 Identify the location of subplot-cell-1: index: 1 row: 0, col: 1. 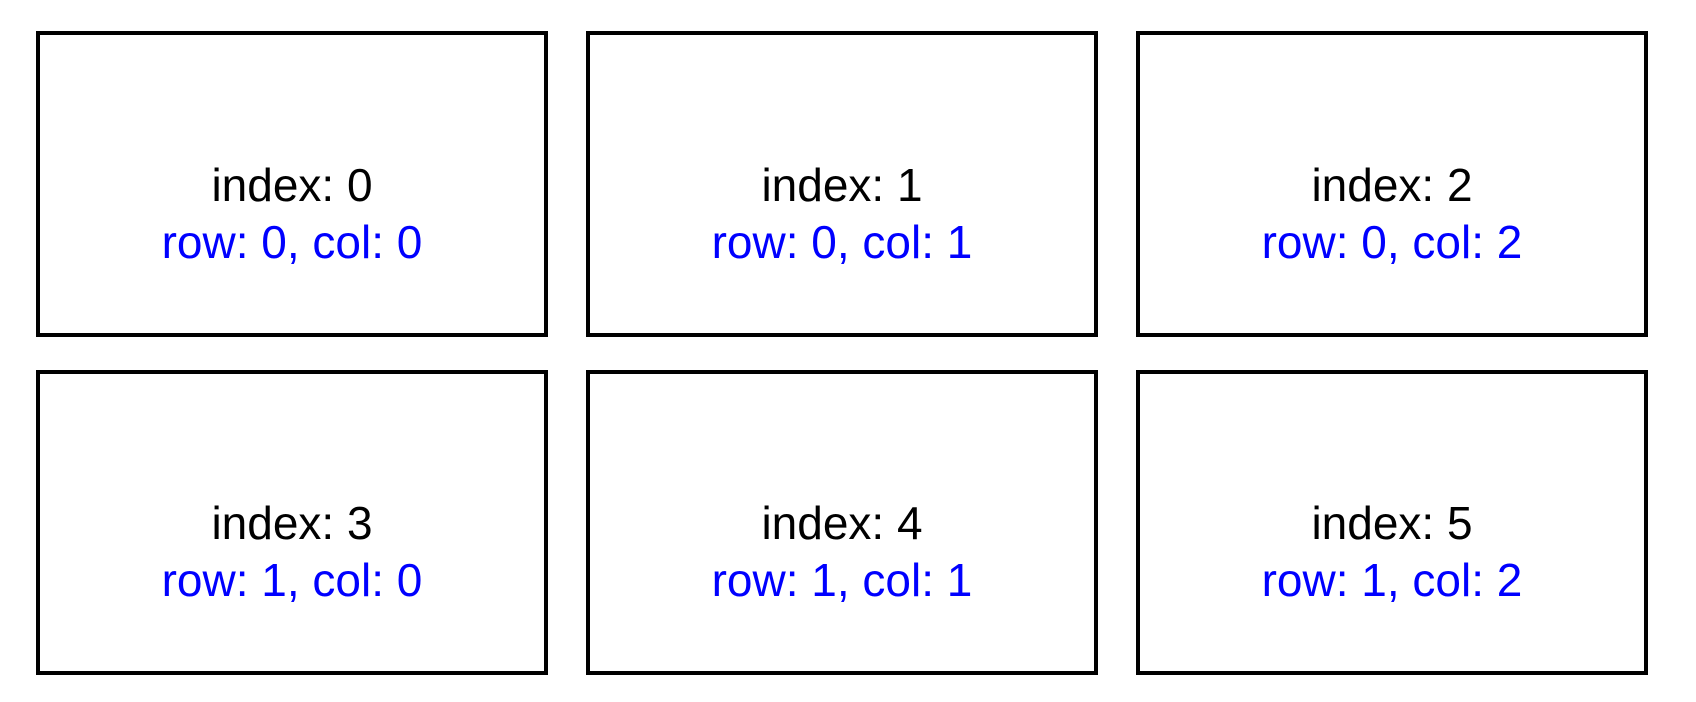
(842, 184).